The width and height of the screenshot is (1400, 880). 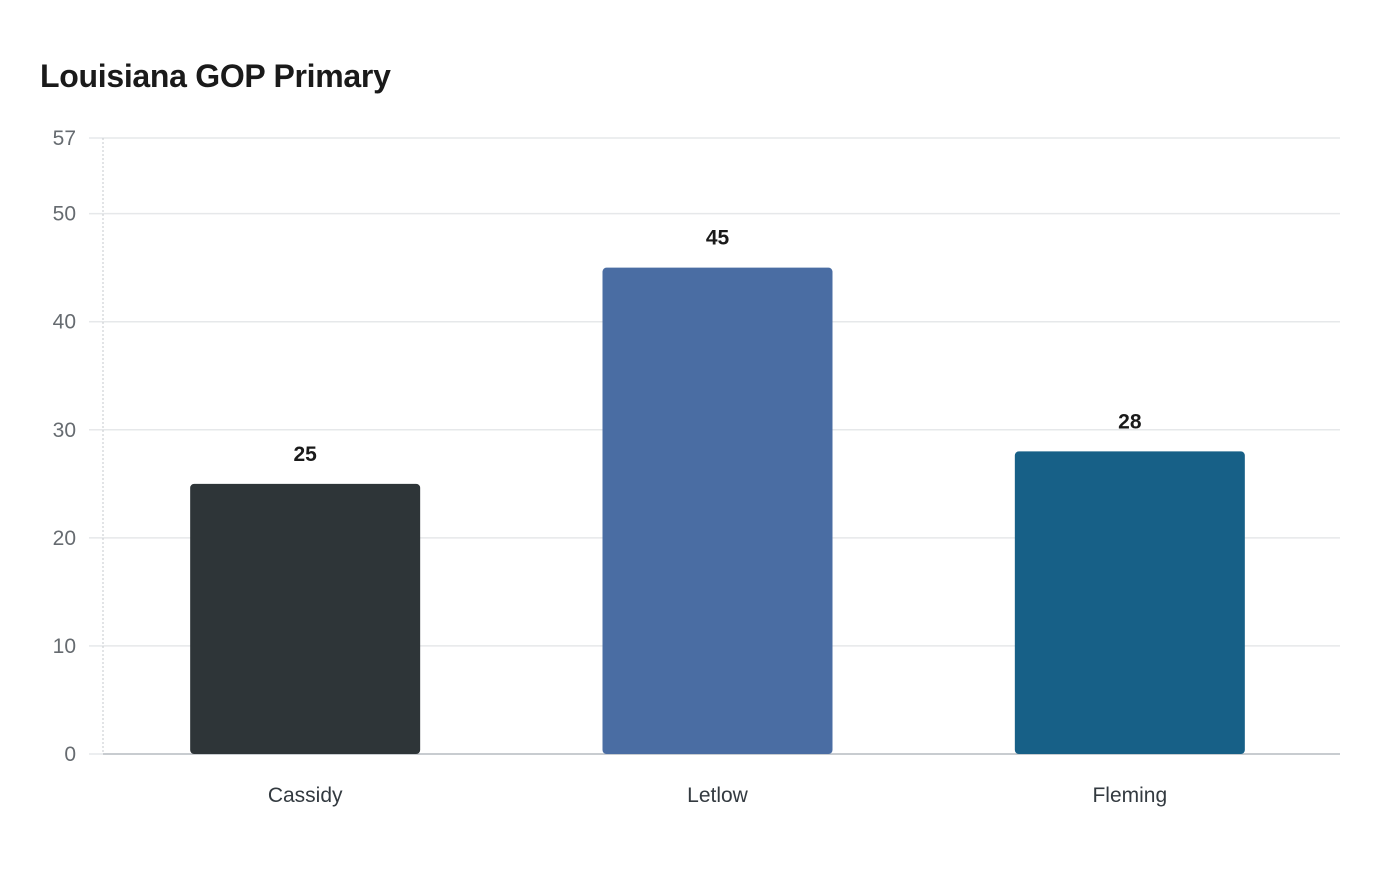 I want to click on y-tick-label: 30, so click(x=64, y=430).